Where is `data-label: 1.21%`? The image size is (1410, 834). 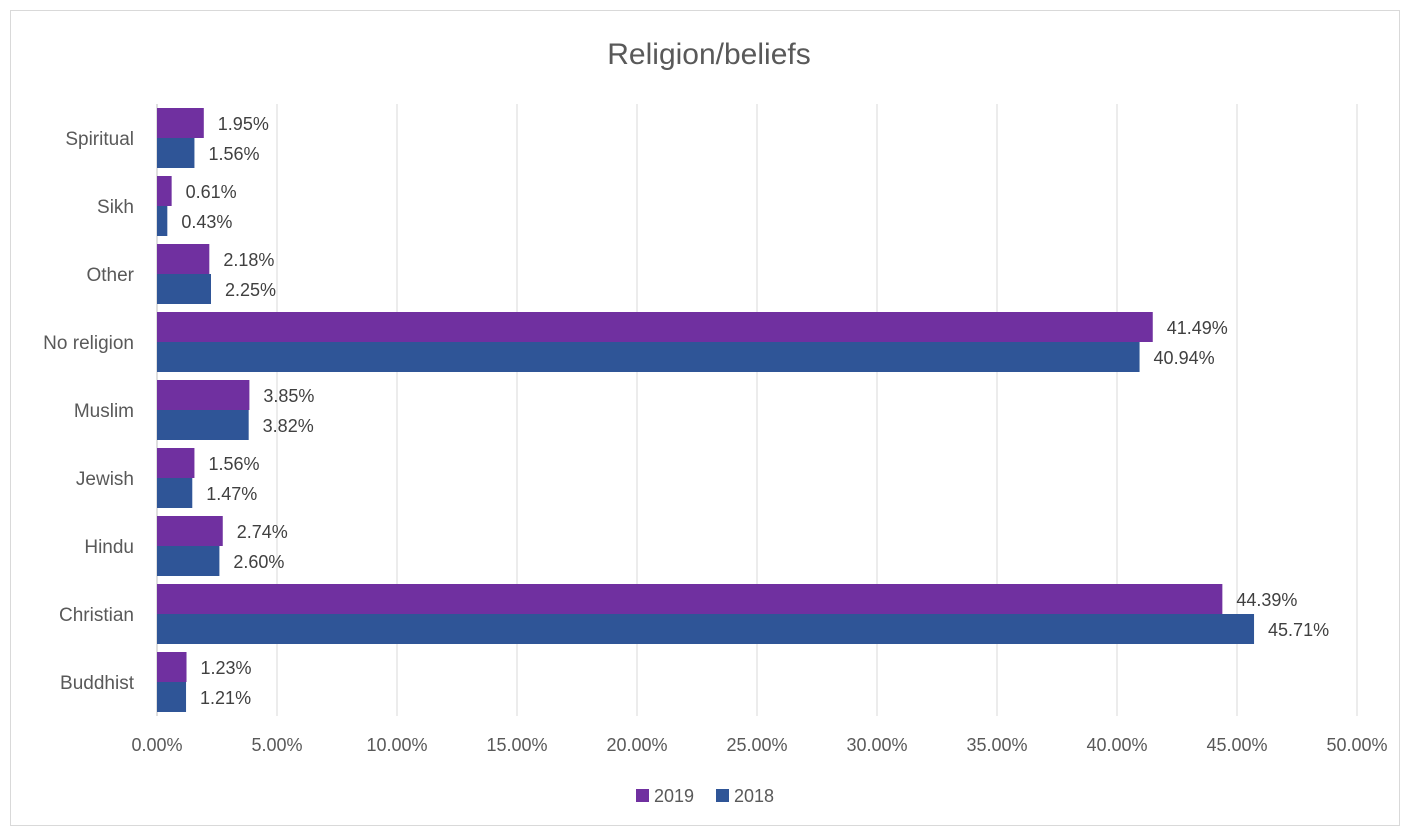
data-label: 1.21% is located at coordinates (225, 698).